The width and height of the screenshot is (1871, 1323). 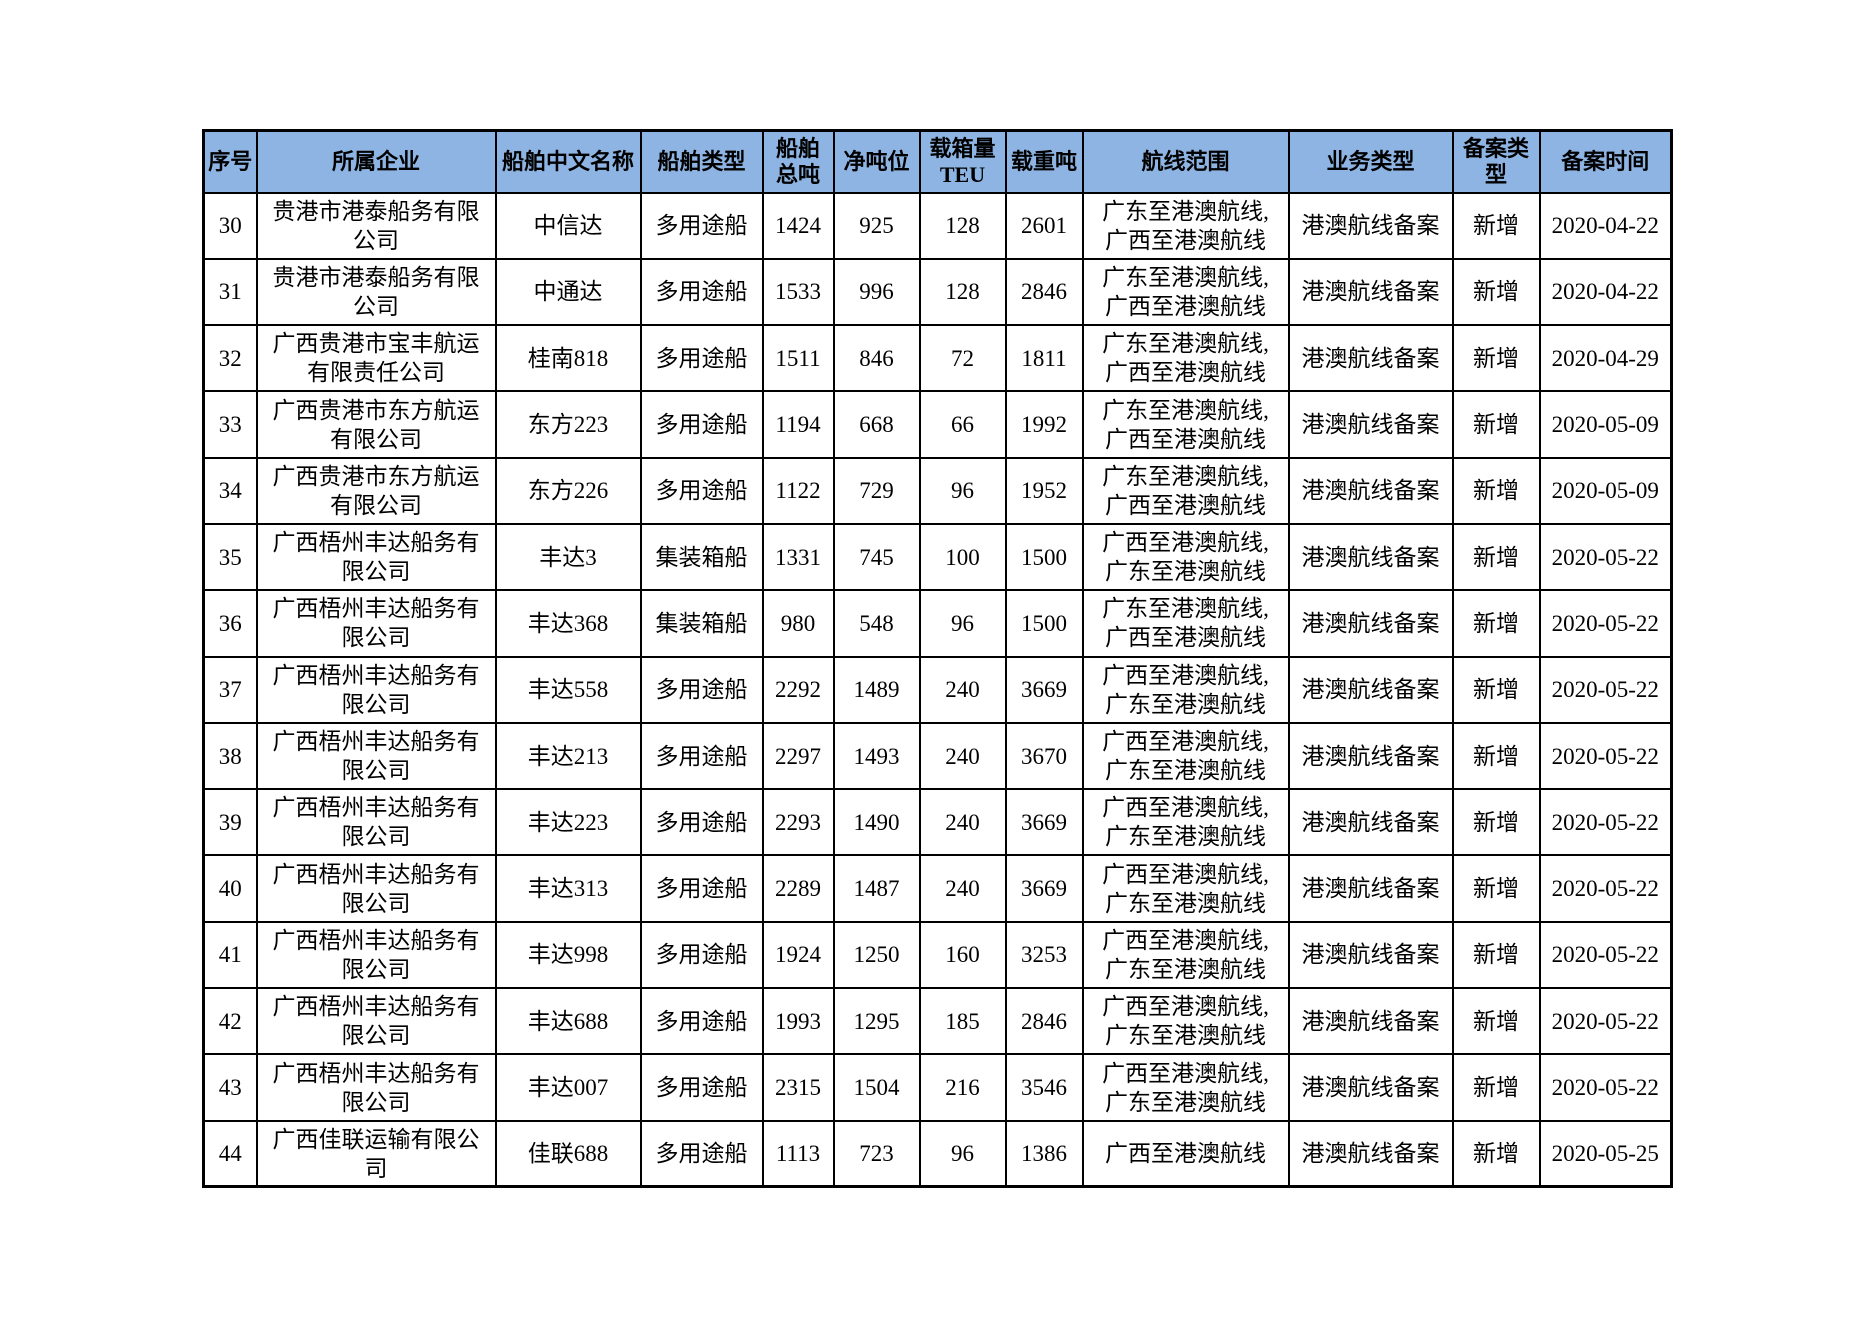 I want to click on cell-net_tonnage: 1250, so click(x=876, y=955).